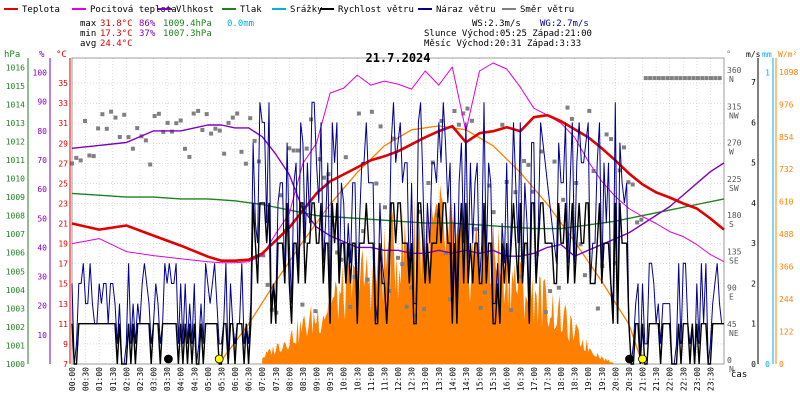 The width and height of the screenshot is (800, 400). What do you see at coordinates (734, 143) in the screenshot?
I see `wind-dir-tick-label: 270` at bounding box center [734, 143].